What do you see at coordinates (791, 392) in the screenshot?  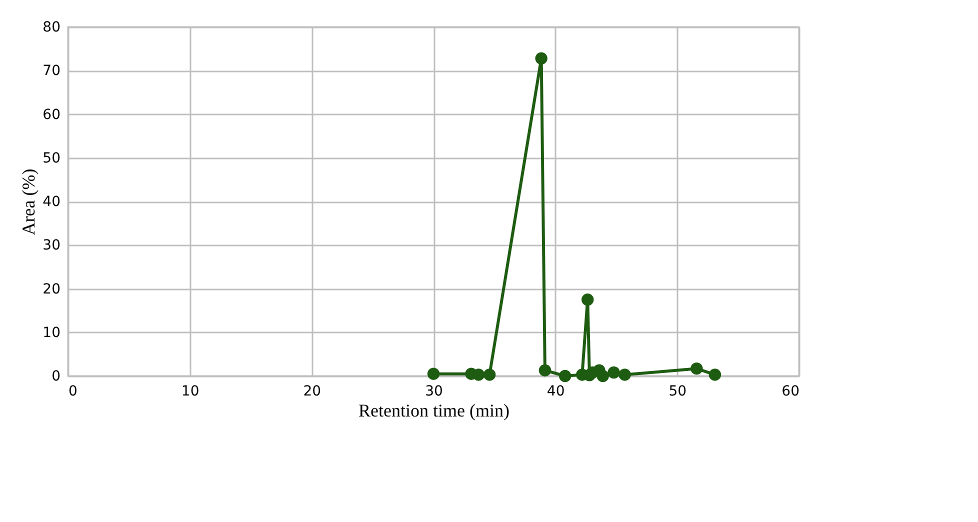 I see `x-tick-label: 60` at bounding box center [791, 392].